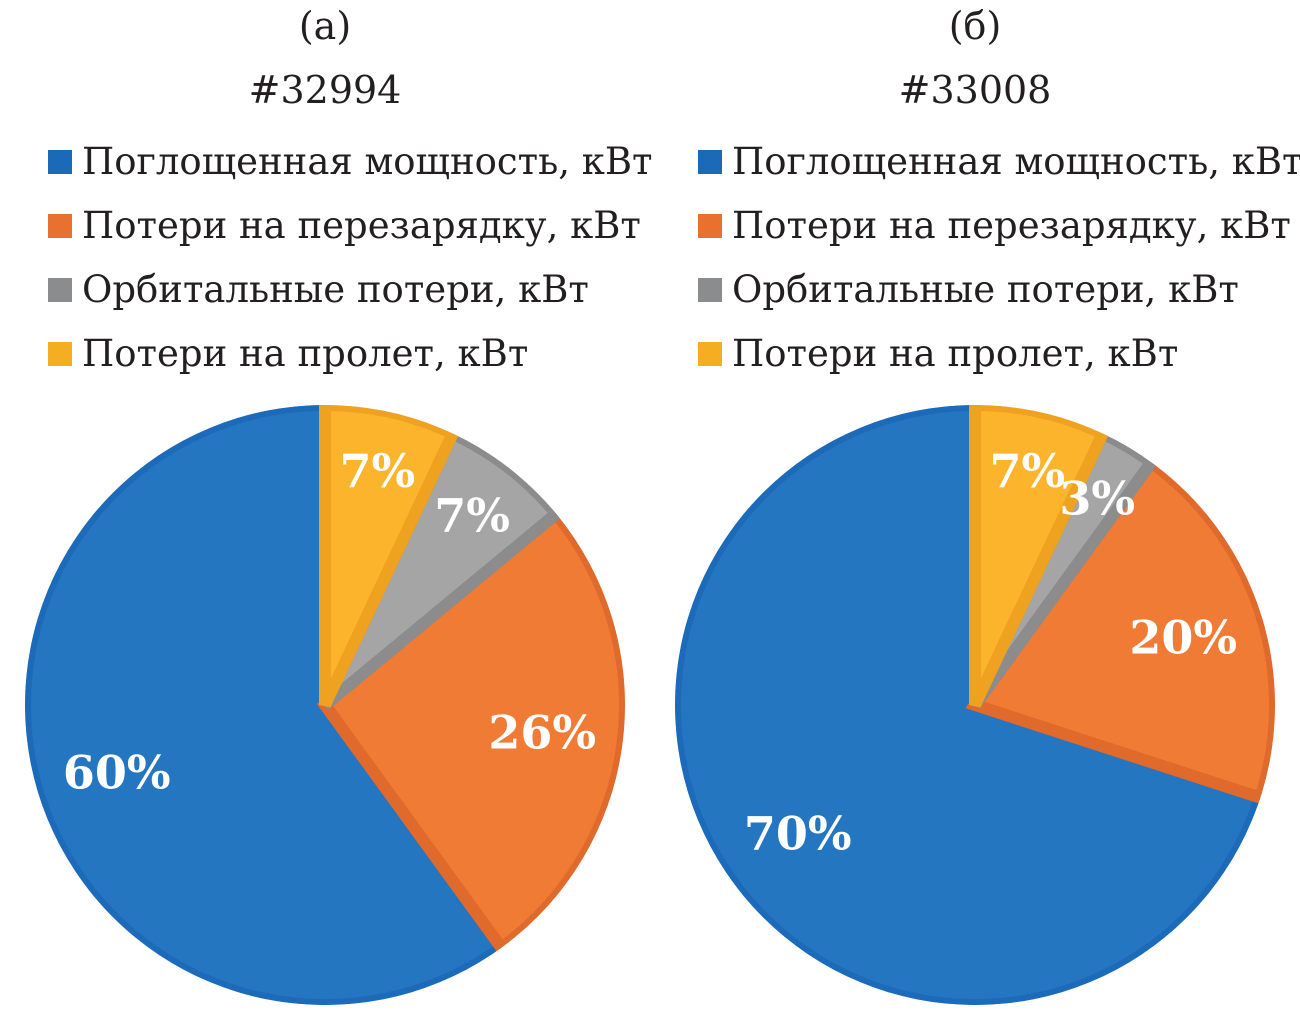 Image resolution: width=1300 pixels, height=1023 pixels. I want to click on slice-value-label-orbital-losses: 3%, so click(1097, 498).